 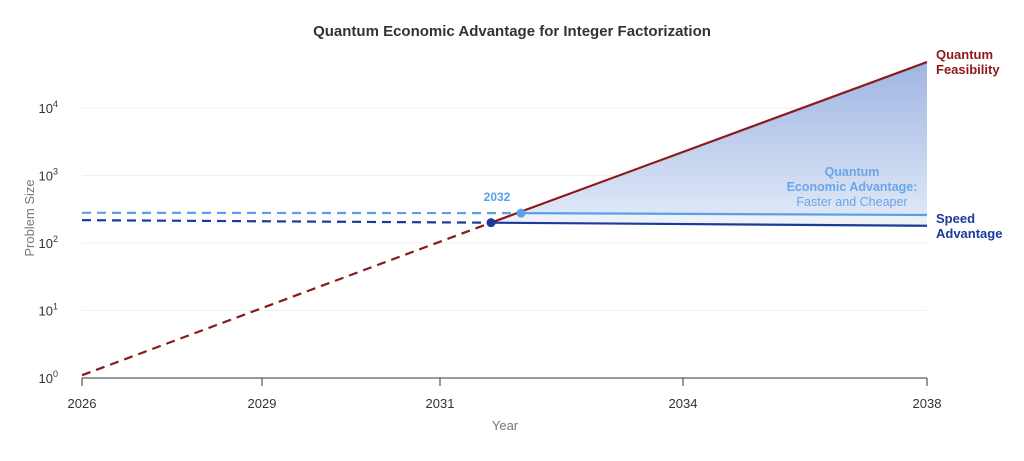 What do you see at coordinates (262, 403) in the screenshot?
I see `x-tick-label: 2029` at bounding box center [262, 403].